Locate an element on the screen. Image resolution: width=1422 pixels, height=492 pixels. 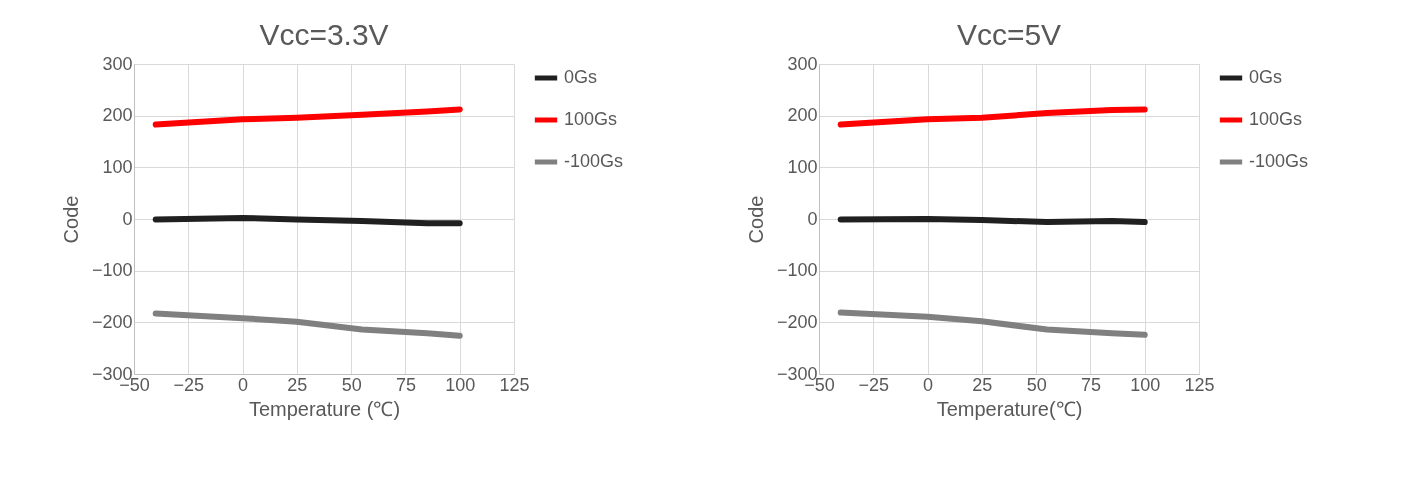
x-axis-title: Temperature (℃) is located at coordinates (324, 408).